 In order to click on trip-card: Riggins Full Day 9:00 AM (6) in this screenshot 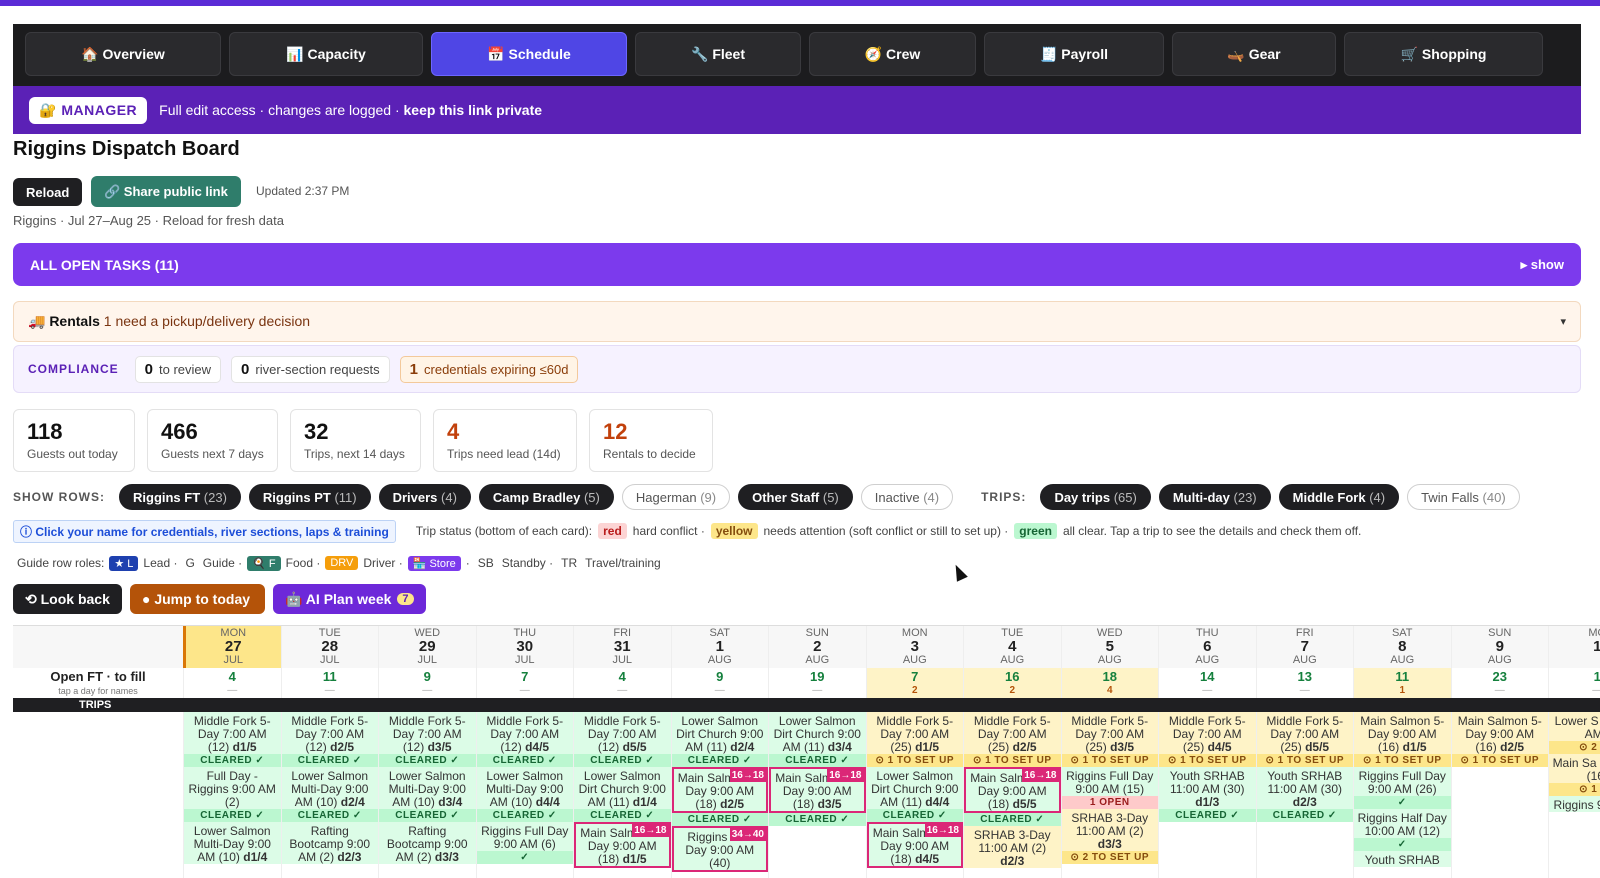, I will do `click(524, 836)`.